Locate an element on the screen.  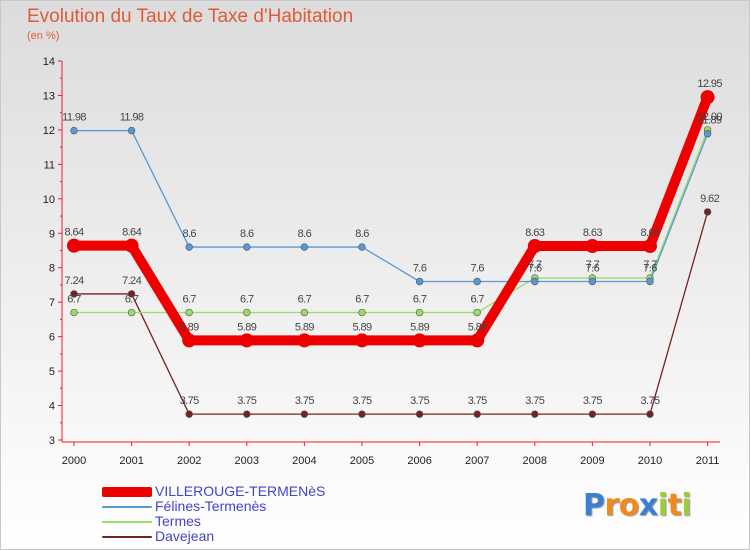
logo-letter: P is located at coordinates (594, 505).